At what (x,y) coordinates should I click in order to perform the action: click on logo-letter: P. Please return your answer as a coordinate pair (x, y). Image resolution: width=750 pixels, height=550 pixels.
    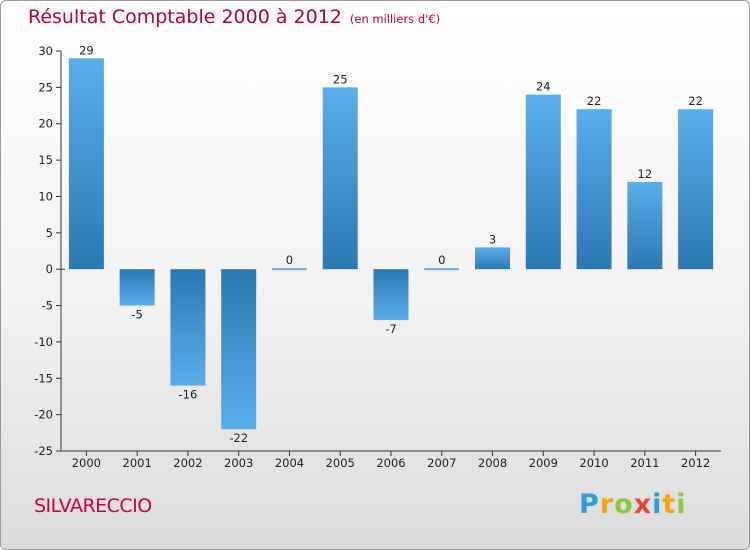
    Looking at the image, I should click on (589, 504).